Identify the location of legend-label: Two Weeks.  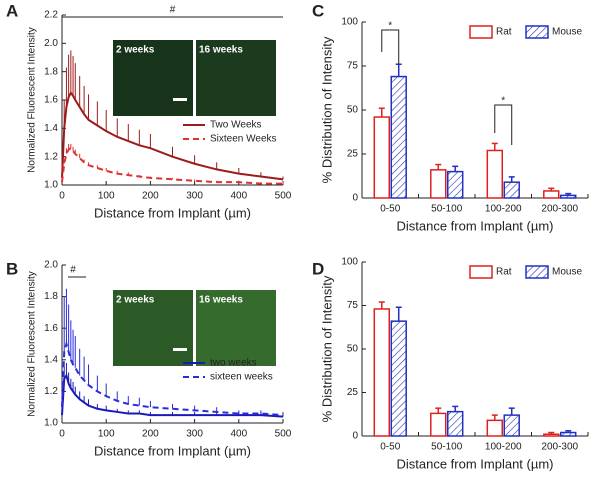
(236, 125).